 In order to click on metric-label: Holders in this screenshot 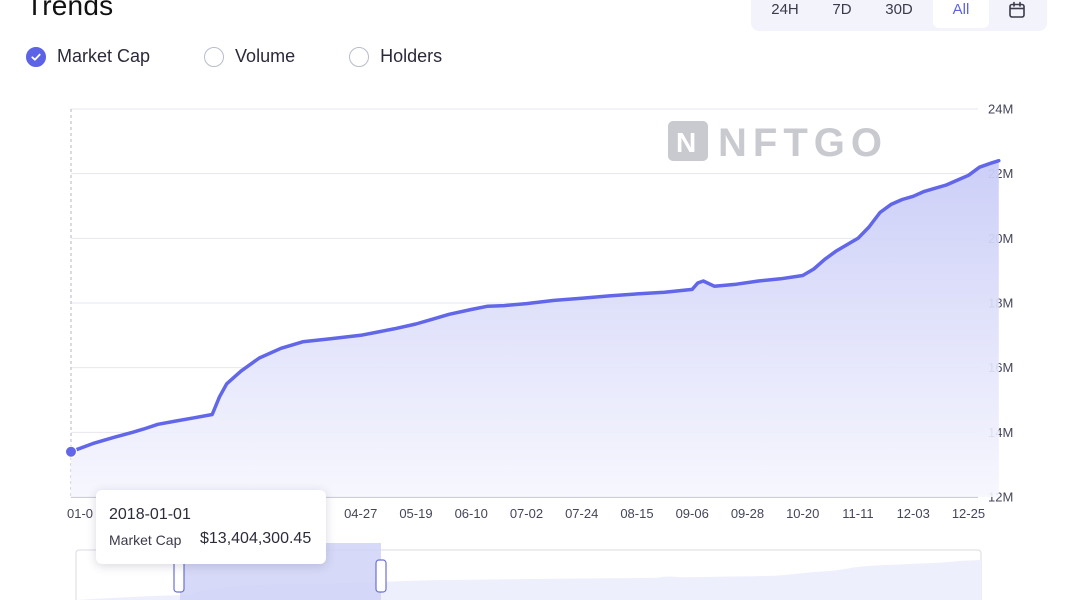, I will do `click(411, 56)`.